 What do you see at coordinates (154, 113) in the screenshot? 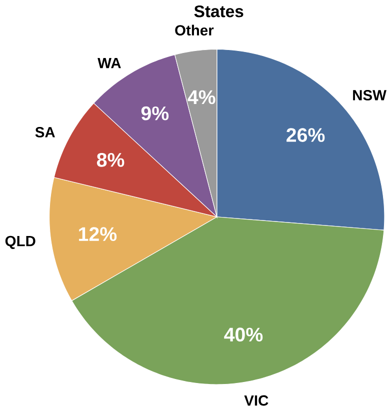
I see `data-label: 9%` at bounding box center [154, 113].